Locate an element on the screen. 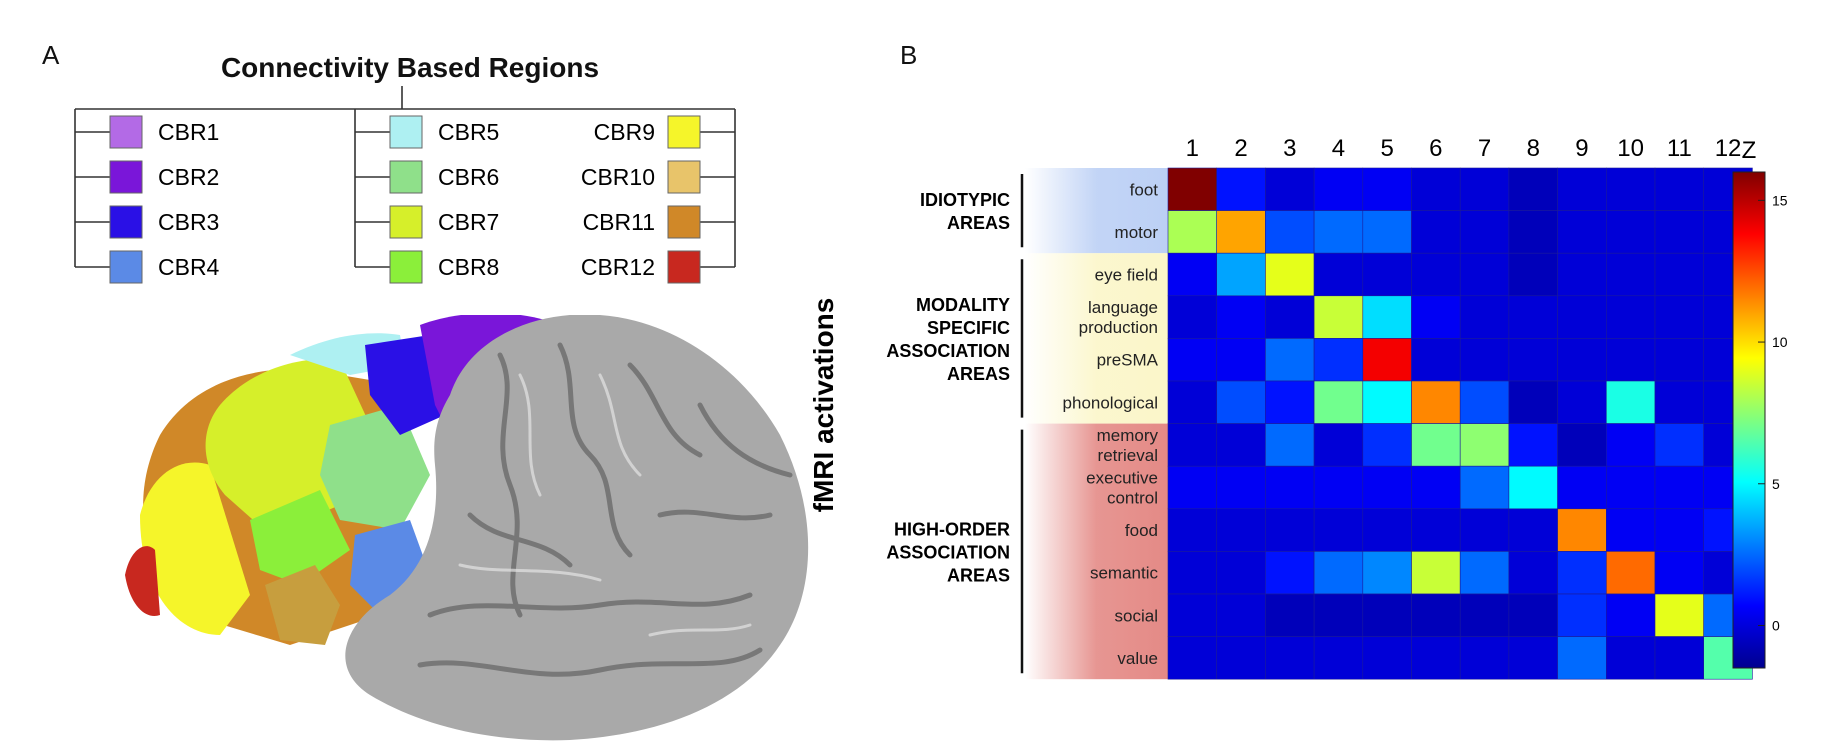 The image size is (1821, 749). legend-swatch-cbr4 is located at coordinates (126, 267).